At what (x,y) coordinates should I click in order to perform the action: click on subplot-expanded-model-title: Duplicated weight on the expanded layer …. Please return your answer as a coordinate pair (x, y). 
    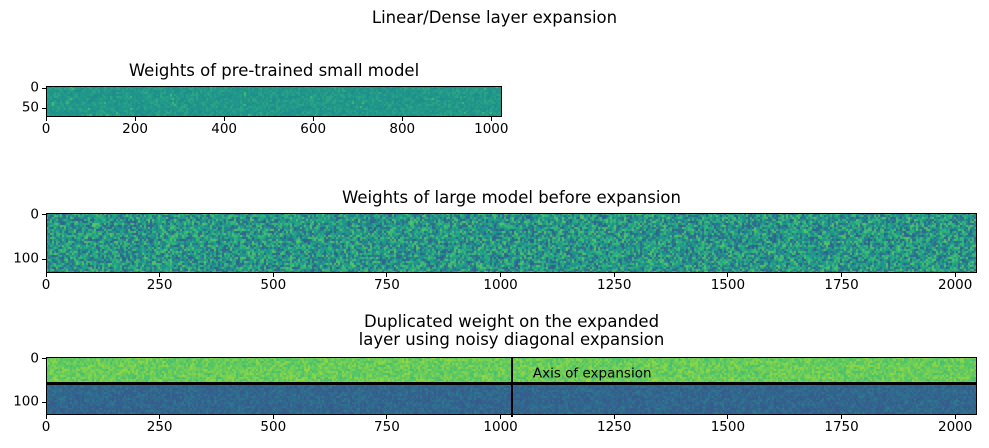
    Looking at the image, I should click on (511, 330).